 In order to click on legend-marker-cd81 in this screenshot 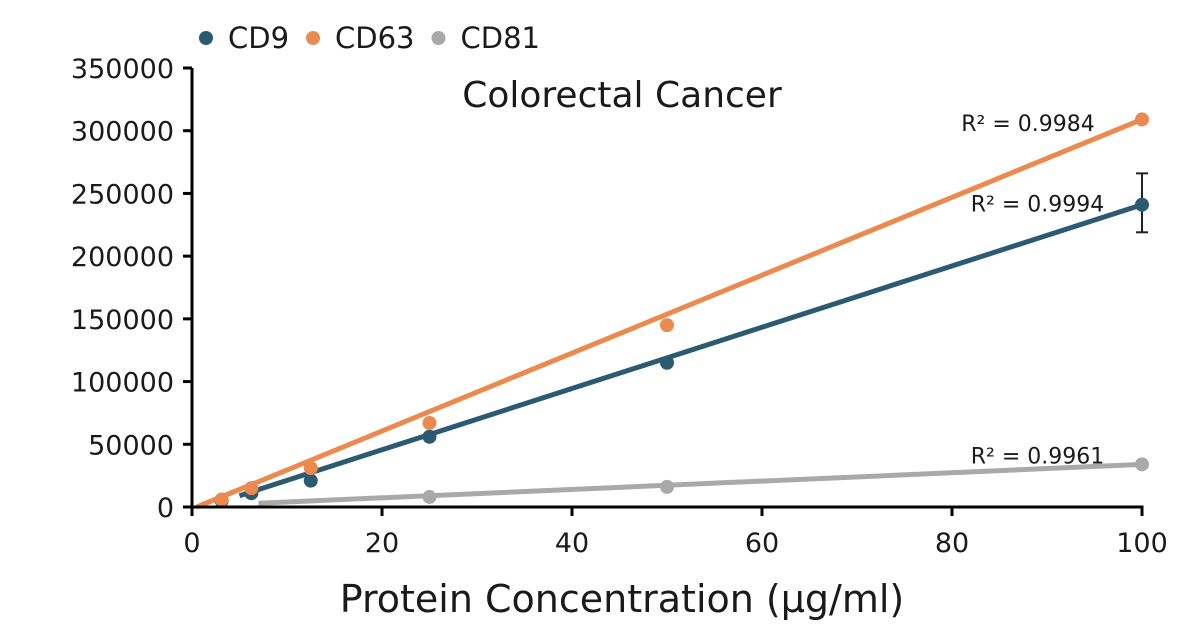, I will do `click(438, 38)`.